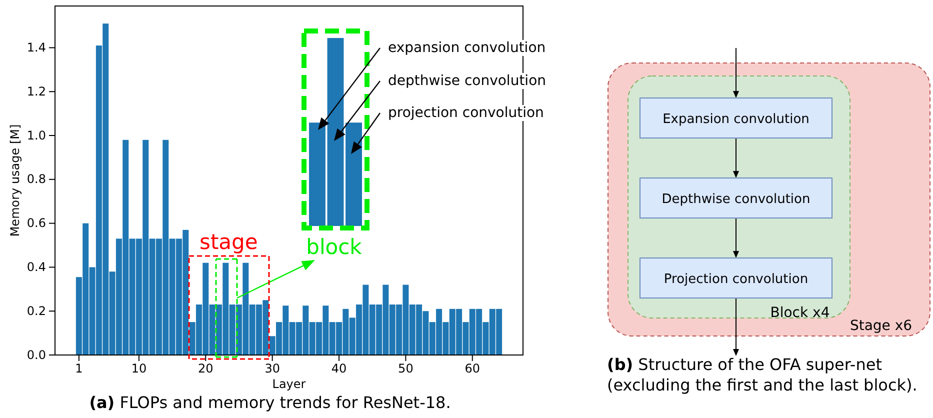 Image resolution: width=933 pixels, height=418 pixels. I want to click on y-tick-label: 0.6, so click(36, 223).